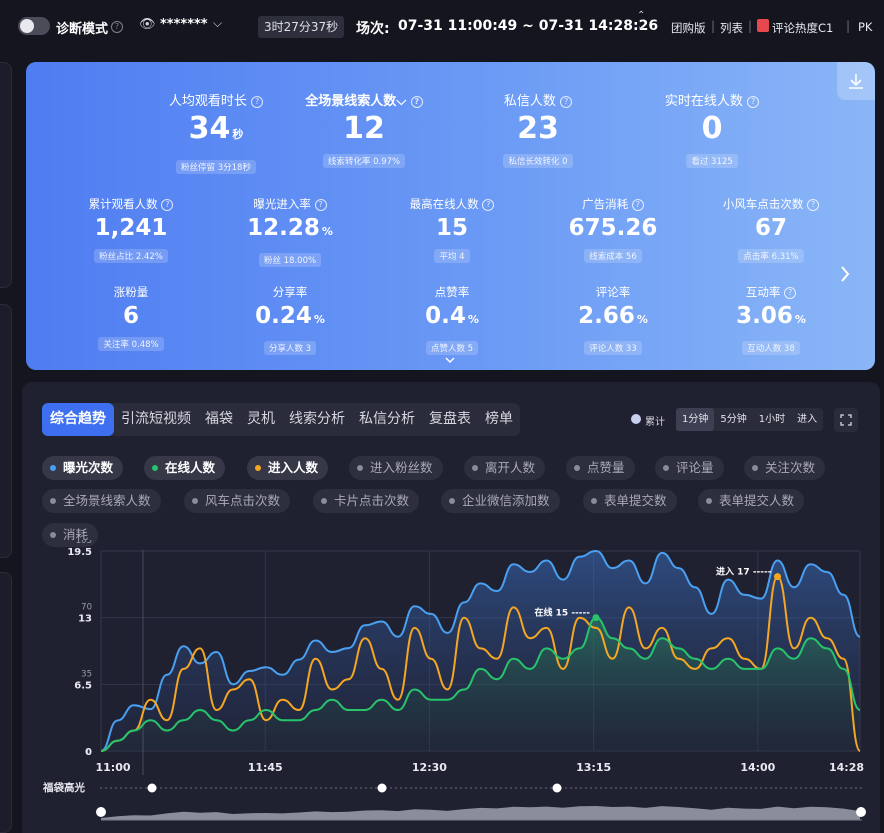  Describe the element at coordinates (636, 419) in the screenshot. I see `cumulative-radio` at that location.